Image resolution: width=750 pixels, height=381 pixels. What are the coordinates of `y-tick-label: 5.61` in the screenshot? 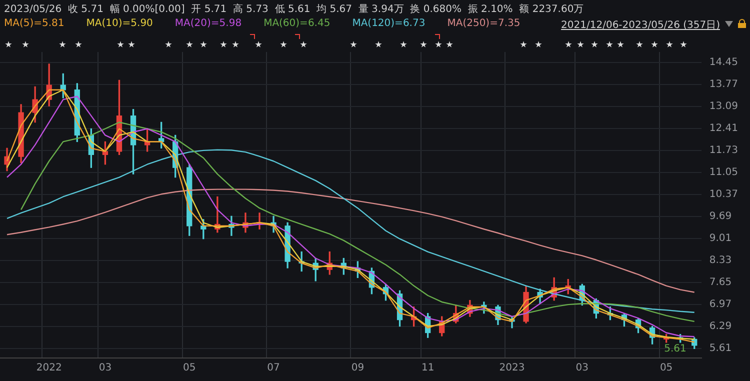 It's located at (720, 348).